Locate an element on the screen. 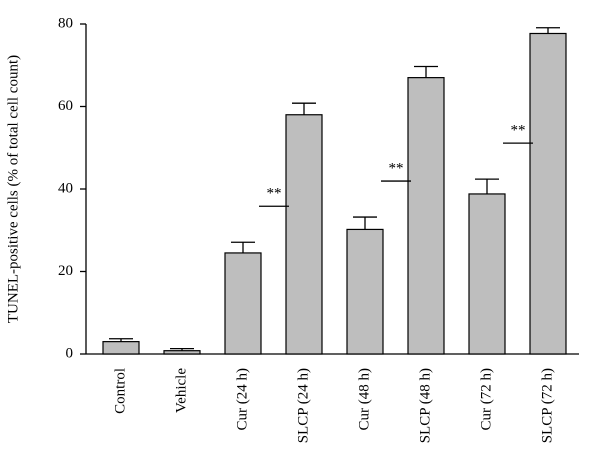  y-tick-label: 40 is located at coordinates (65, 188).